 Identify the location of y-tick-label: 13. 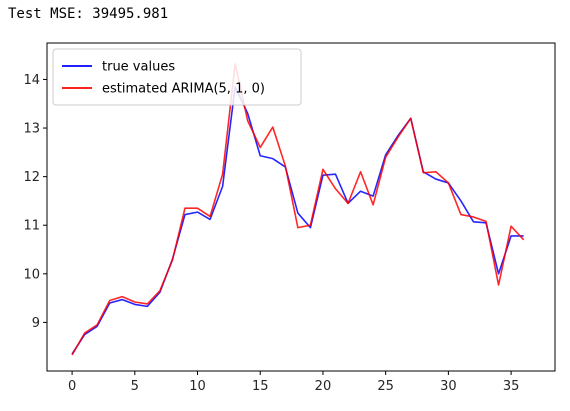
(31, 129).